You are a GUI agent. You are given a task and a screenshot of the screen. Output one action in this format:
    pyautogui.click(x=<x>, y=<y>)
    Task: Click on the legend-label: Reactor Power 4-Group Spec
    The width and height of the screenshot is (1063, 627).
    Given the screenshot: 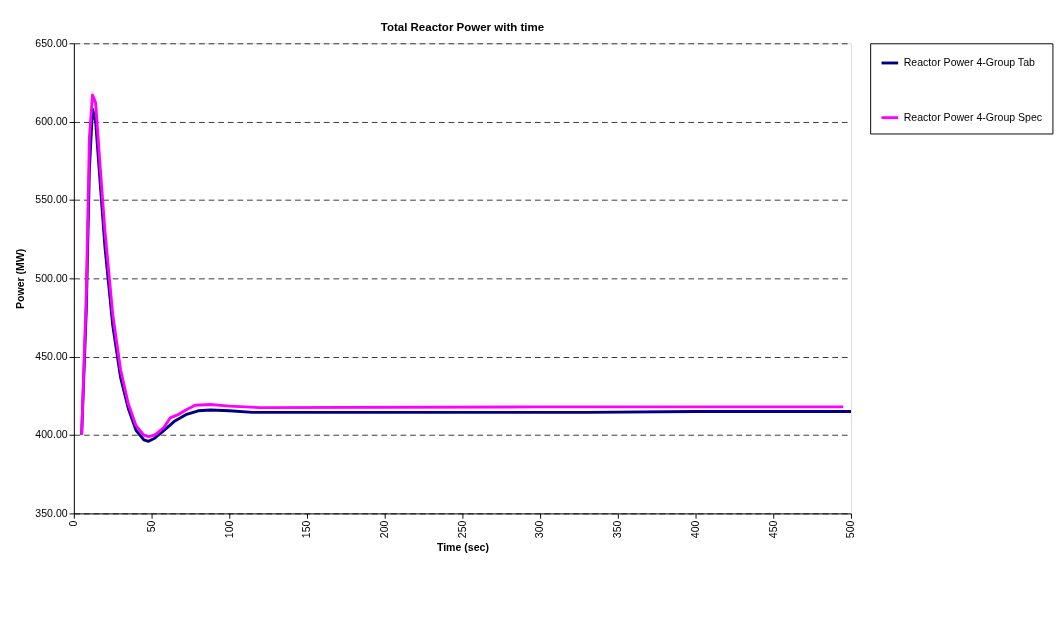 What is the action you would take?
    pyautogui.click(x=973, y=116)
    